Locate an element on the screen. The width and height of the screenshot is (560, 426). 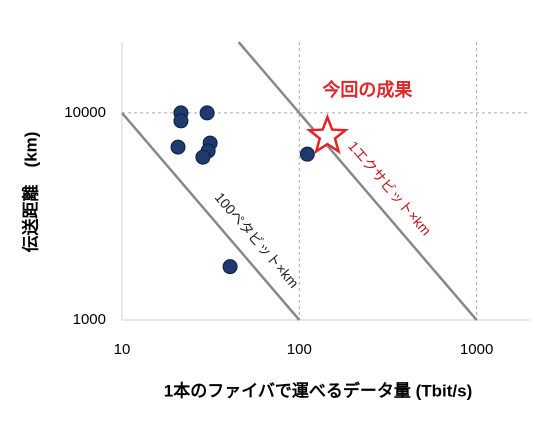
y-axis-label: 伝送距離 (km) is located at coordinates (30, 192).